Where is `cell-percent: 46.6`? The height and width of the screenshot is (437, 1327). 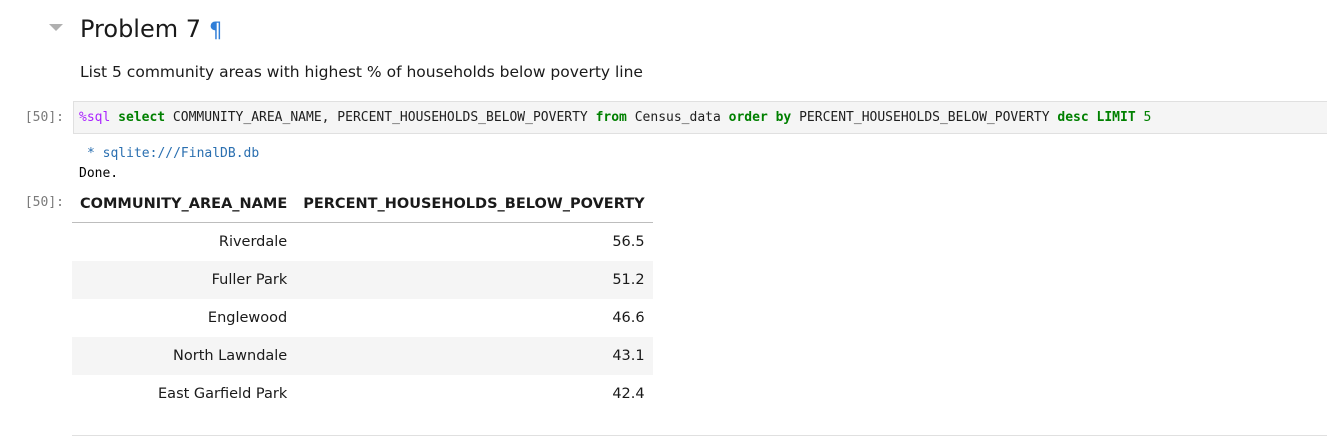
cell-percent: 46.6 is located at coordinates (474, 318).